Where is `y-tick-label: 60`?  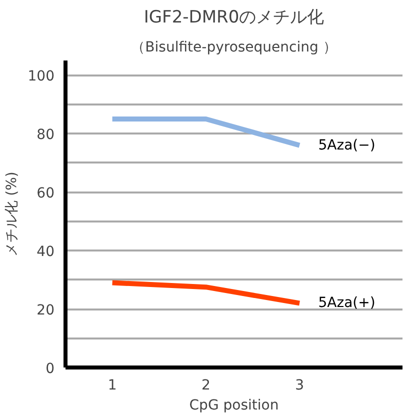 y-tick-label: 60 is located at coordinates (45, 194).